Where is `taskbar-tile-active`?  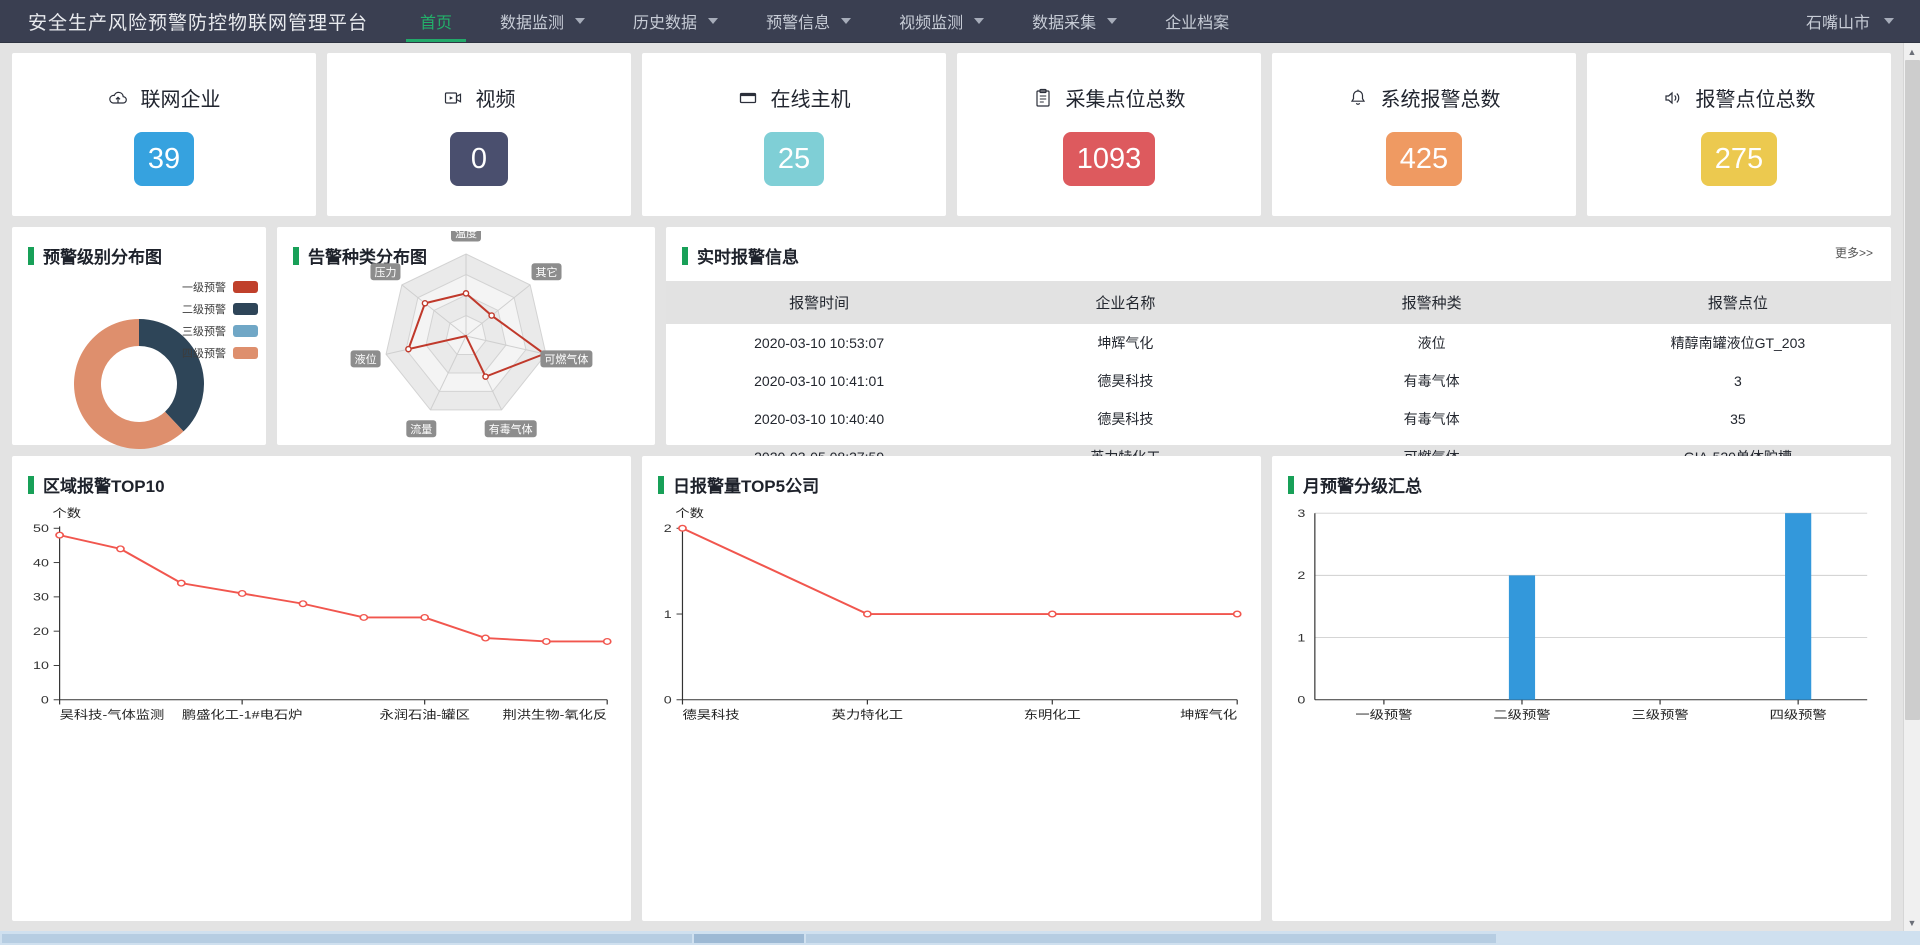
taskbar-tile-active is located at coordinates (749, 938).